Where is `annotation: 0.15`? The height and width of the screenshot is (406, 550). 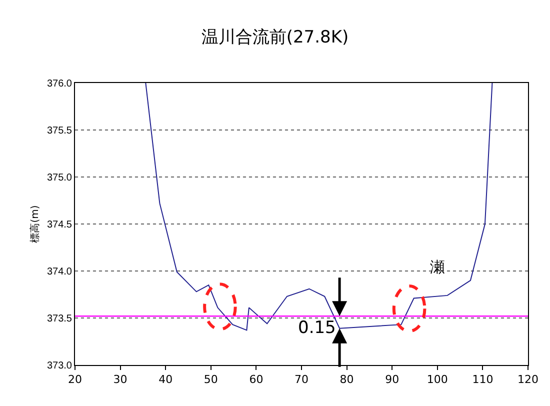 annotation: 0.15 is located at coordinates (317, 328).